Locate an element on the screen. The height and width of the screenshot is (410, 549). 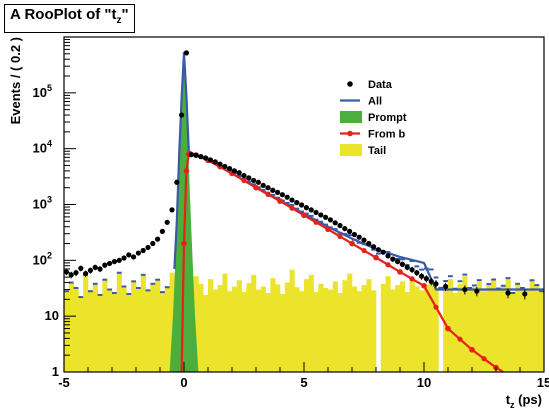
legend-item-all: All is located at coordinates (361, 102).